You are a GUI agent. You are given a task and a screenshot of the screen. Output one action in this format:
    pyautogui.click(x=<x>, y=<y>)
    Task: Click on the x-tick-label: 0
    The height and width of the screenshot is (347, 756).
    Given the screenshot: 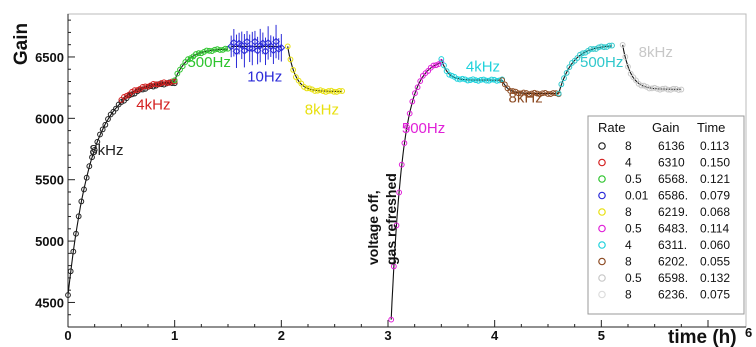 What is the action you would take?
    pyautogui.click(x=67, y=335)
    